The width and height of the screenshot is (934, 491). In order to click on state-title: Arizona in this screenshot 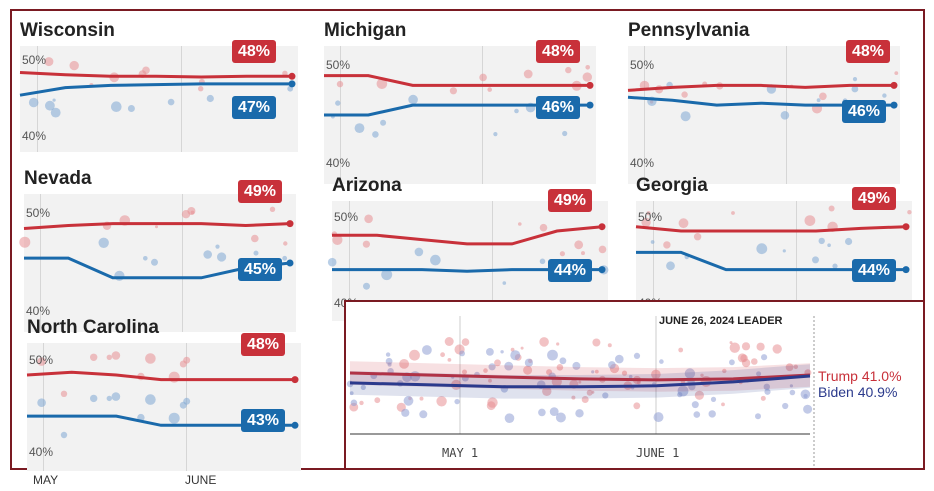, I will do `click(367, 185)`.